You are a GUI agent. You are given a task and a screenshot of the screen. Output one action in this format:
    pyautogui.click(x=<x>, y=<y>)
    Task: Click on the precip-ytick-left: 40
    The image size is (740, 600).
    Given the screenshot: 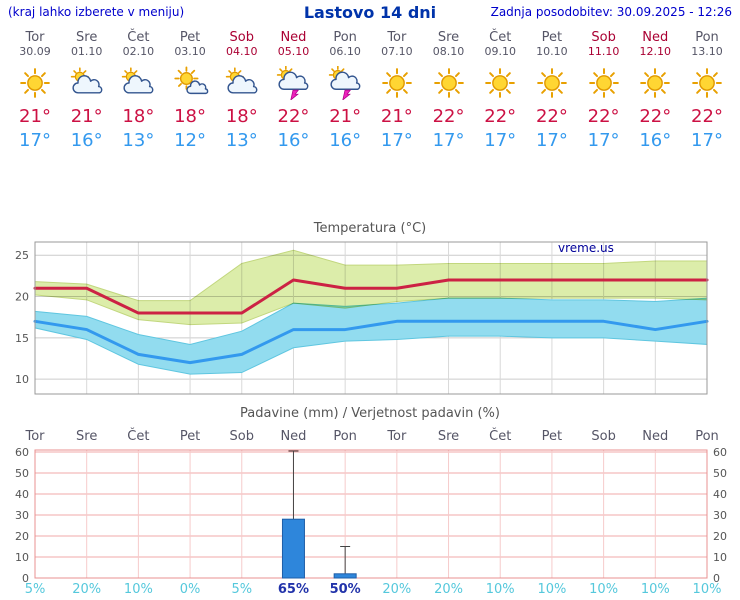 What is the action you would take?
    pyautogui.click(x=22, y=494)
    